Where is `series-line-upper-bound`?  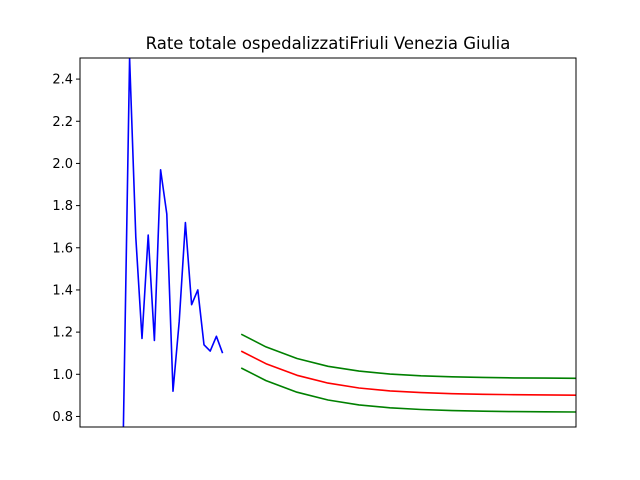 series-line-upper-bound is located at coordinates (408, 356).